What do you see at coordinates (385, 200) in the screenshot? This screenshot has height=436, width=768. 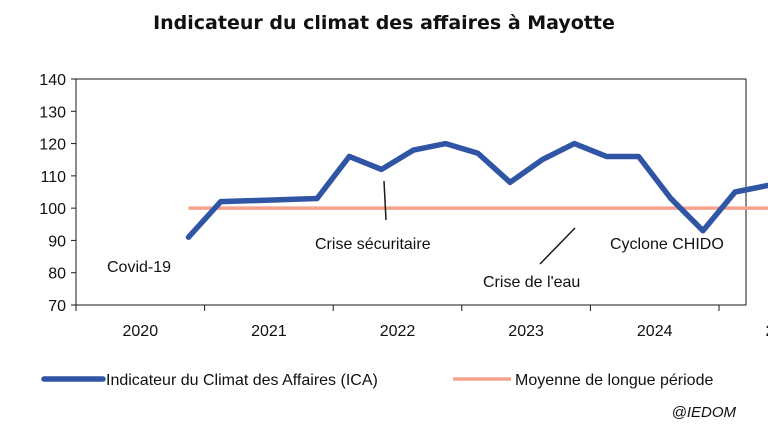 I see `annotation-pointer-crise-securitaire` at bounding box center [385, 200].